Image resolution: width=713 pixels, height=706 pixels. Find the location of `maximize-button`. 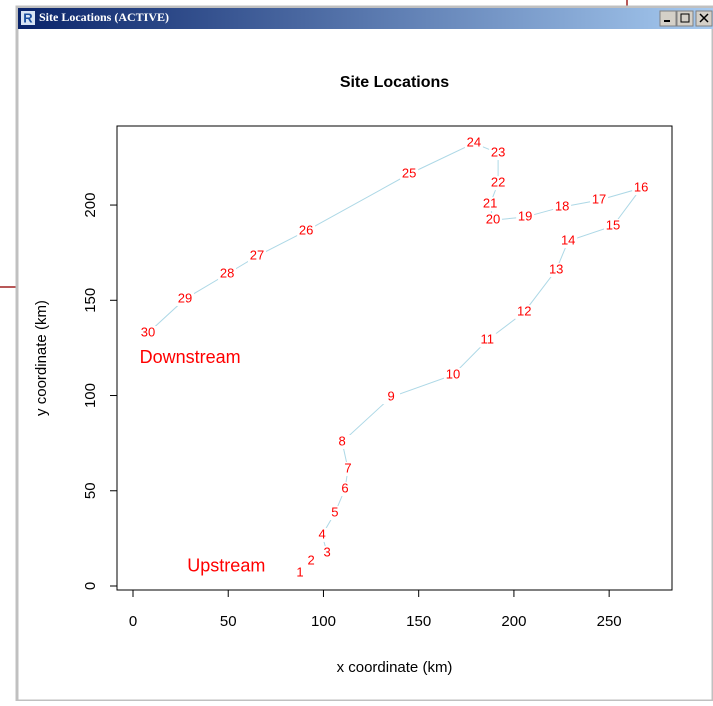

maximize-button is located at coordinates (685, 18).